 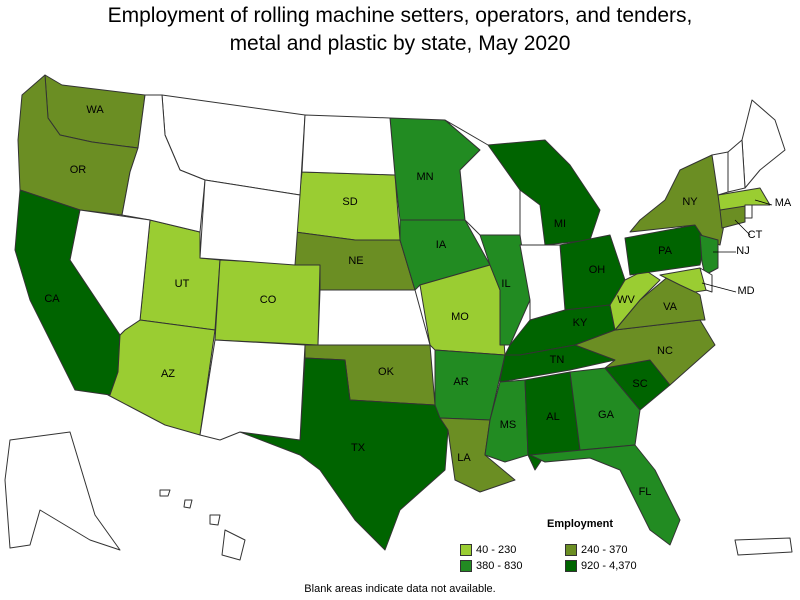 What do you see at coordinates (355, 261) in the screenshot?
I see `state-label-ne: NE` at bounding box center [355, 261].